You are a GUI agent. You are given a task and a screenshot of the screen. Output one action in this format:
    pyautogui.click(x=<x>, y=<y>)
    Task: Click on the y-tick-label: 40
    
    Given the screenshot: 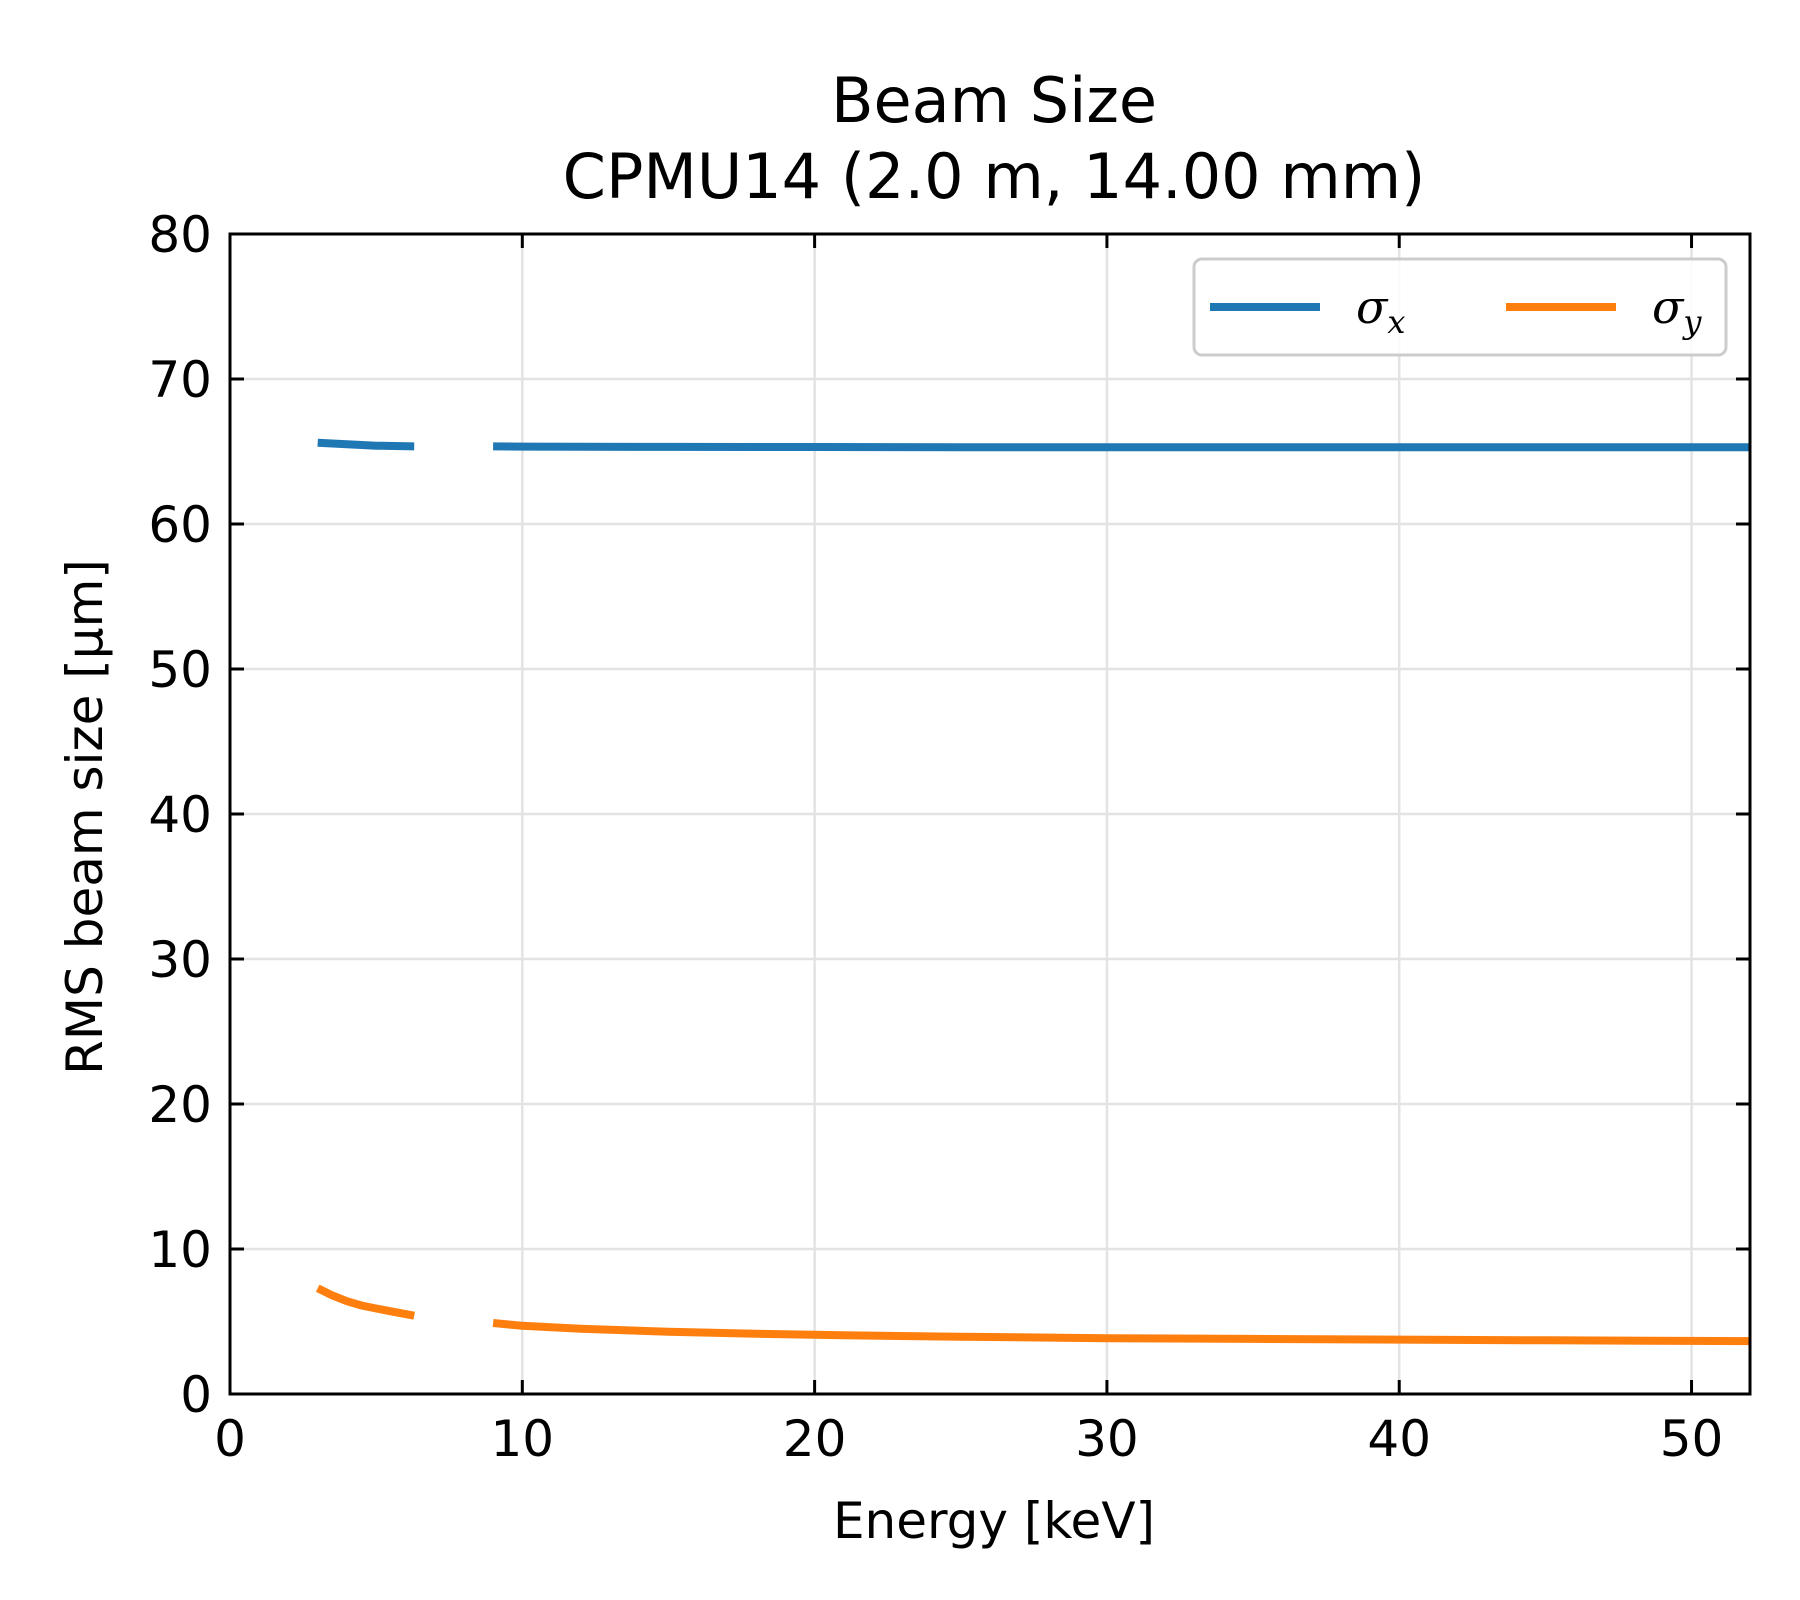 What is the action you would take?
    pyautogui.click(x=180, y=815)
    